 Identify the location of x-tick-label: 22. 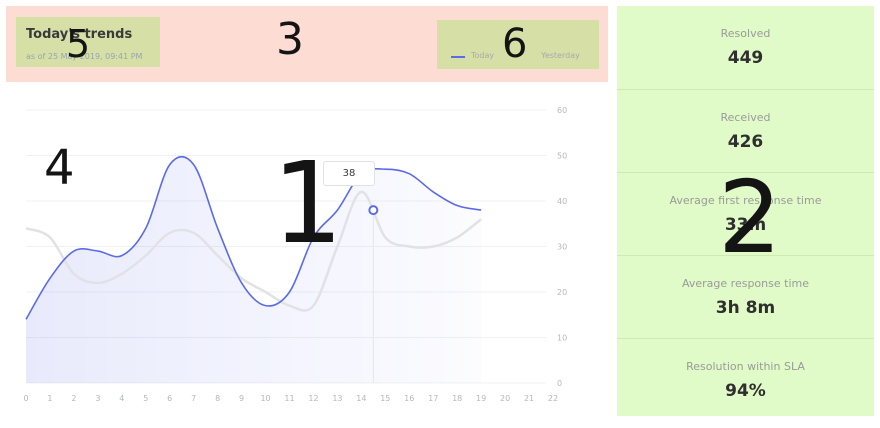
(553, 398).